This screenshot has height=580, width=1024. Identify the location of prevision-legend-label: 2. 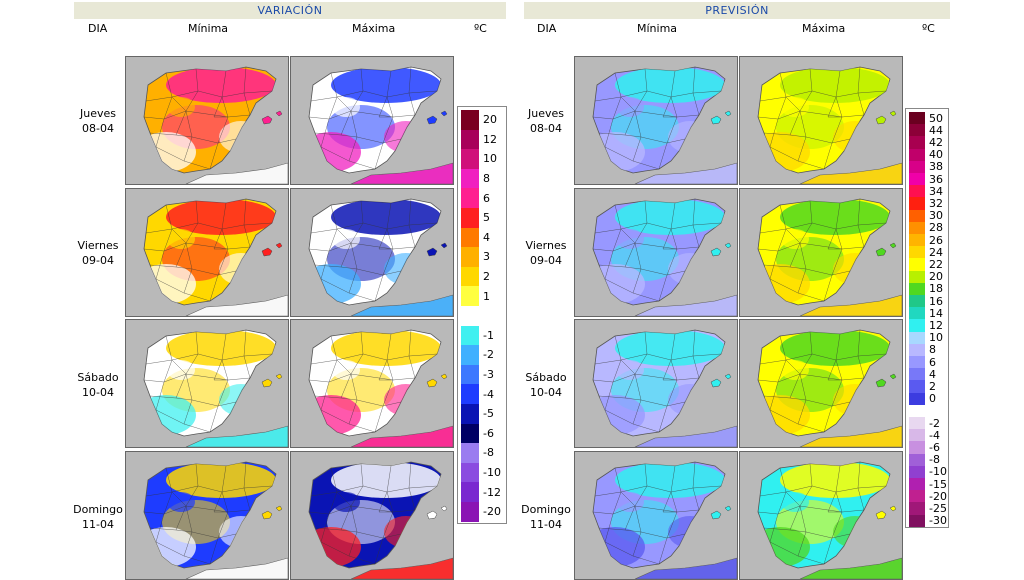
(932, 386).